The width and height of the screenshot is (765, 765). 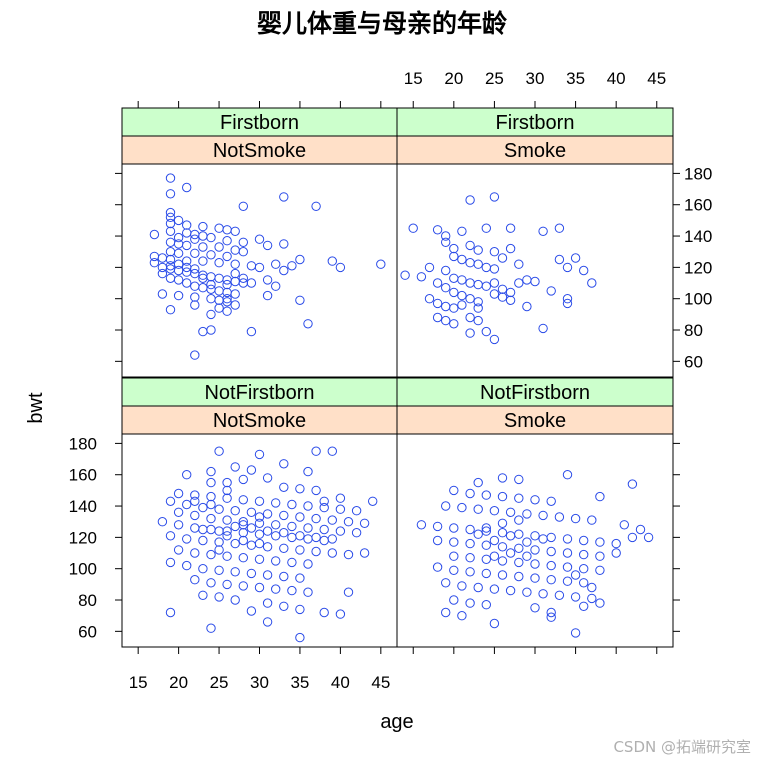 What do you see at coordinates (259, 392) in the screenshot?
I see `strip-firstborn-bg` at bounding box center [259, 392].